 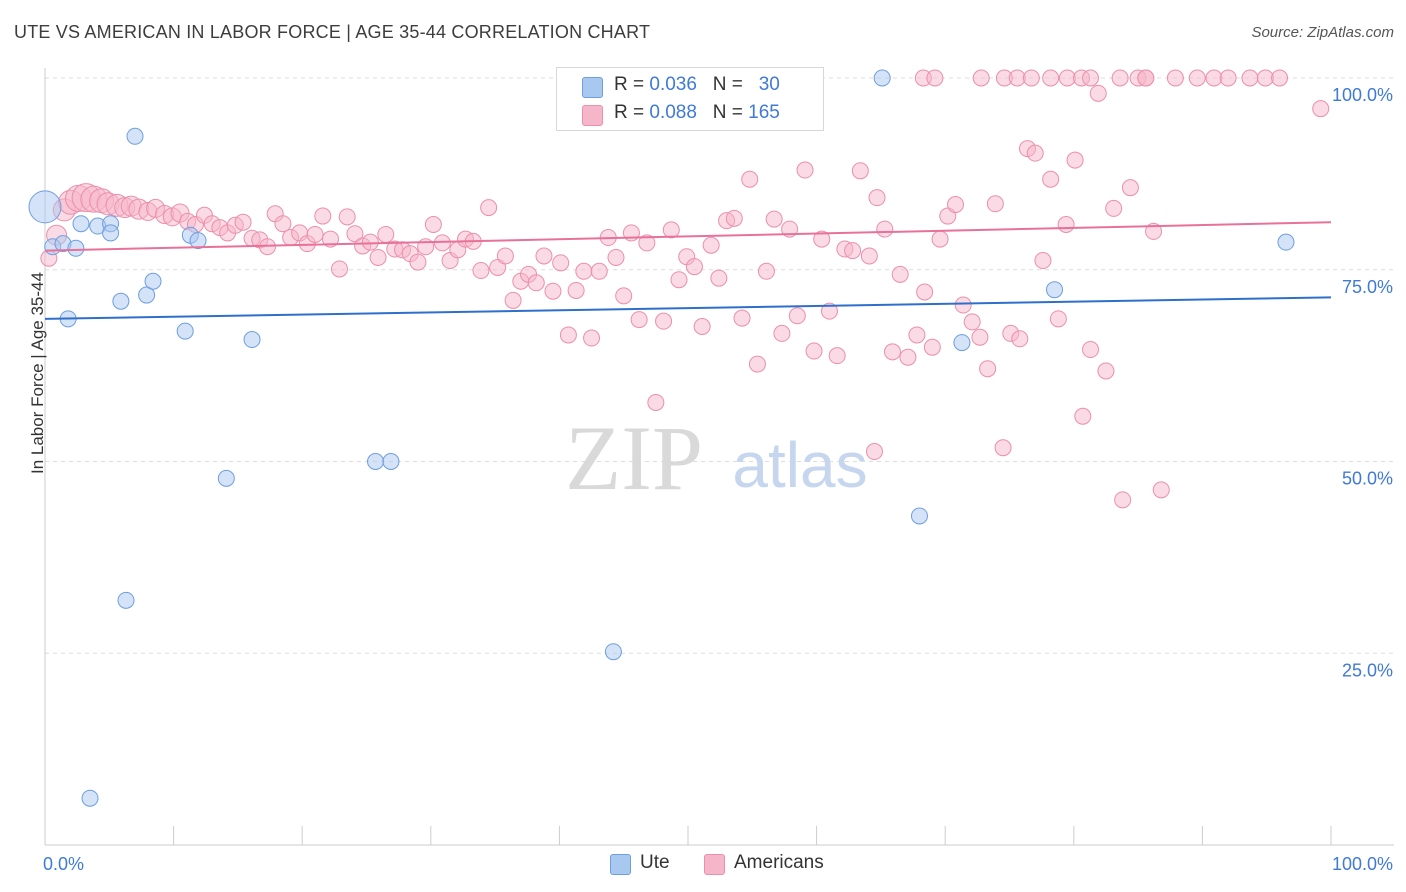 I want to click on x-tick-label: 0.0%, so click(x=63, y=864).